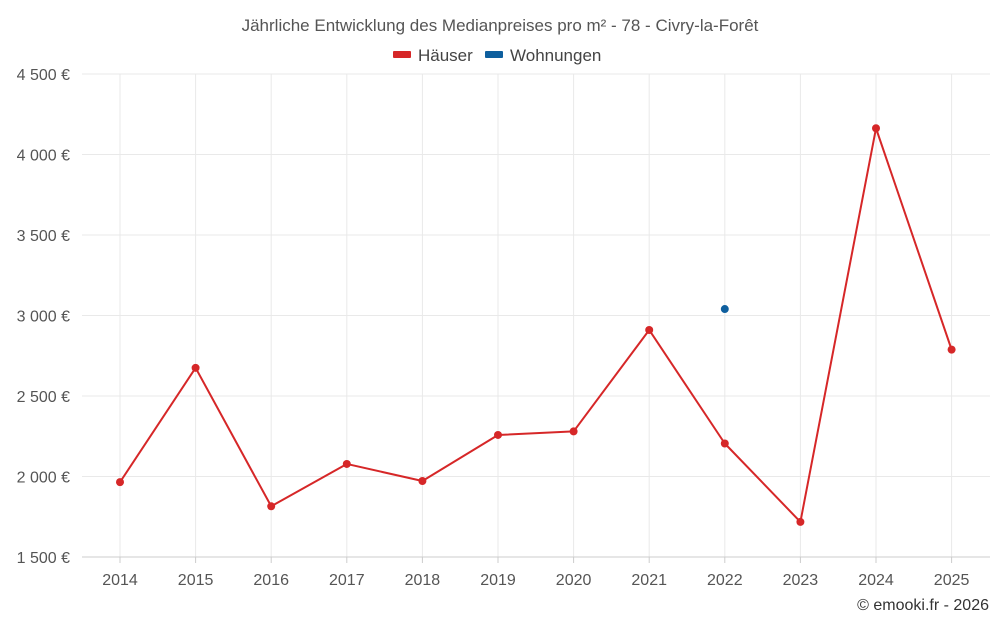 The image size is (1000, 625). I want to click on y-tick-label: 3 000 €, so click(43, 317).